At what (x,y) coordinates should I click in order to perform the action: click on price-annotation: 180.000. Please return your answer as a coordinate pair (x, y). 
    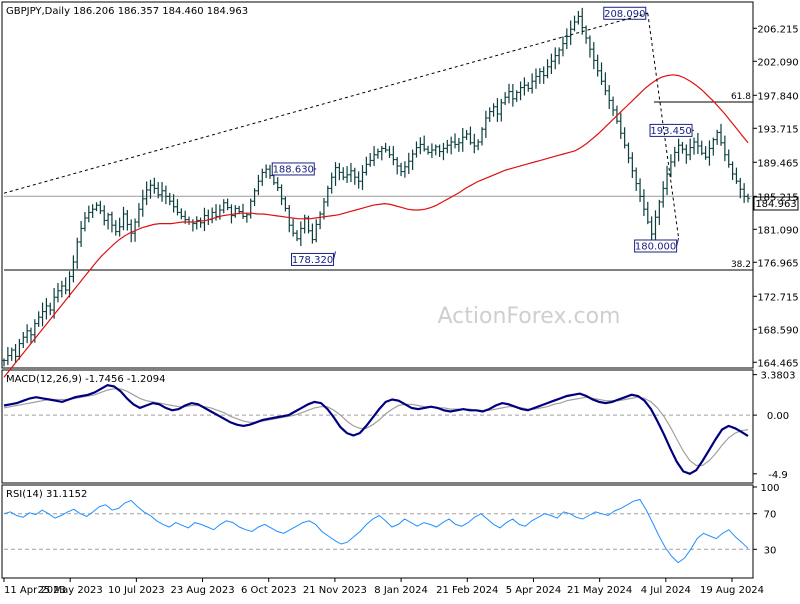
    Looking at the image, I should click on (657, 245).